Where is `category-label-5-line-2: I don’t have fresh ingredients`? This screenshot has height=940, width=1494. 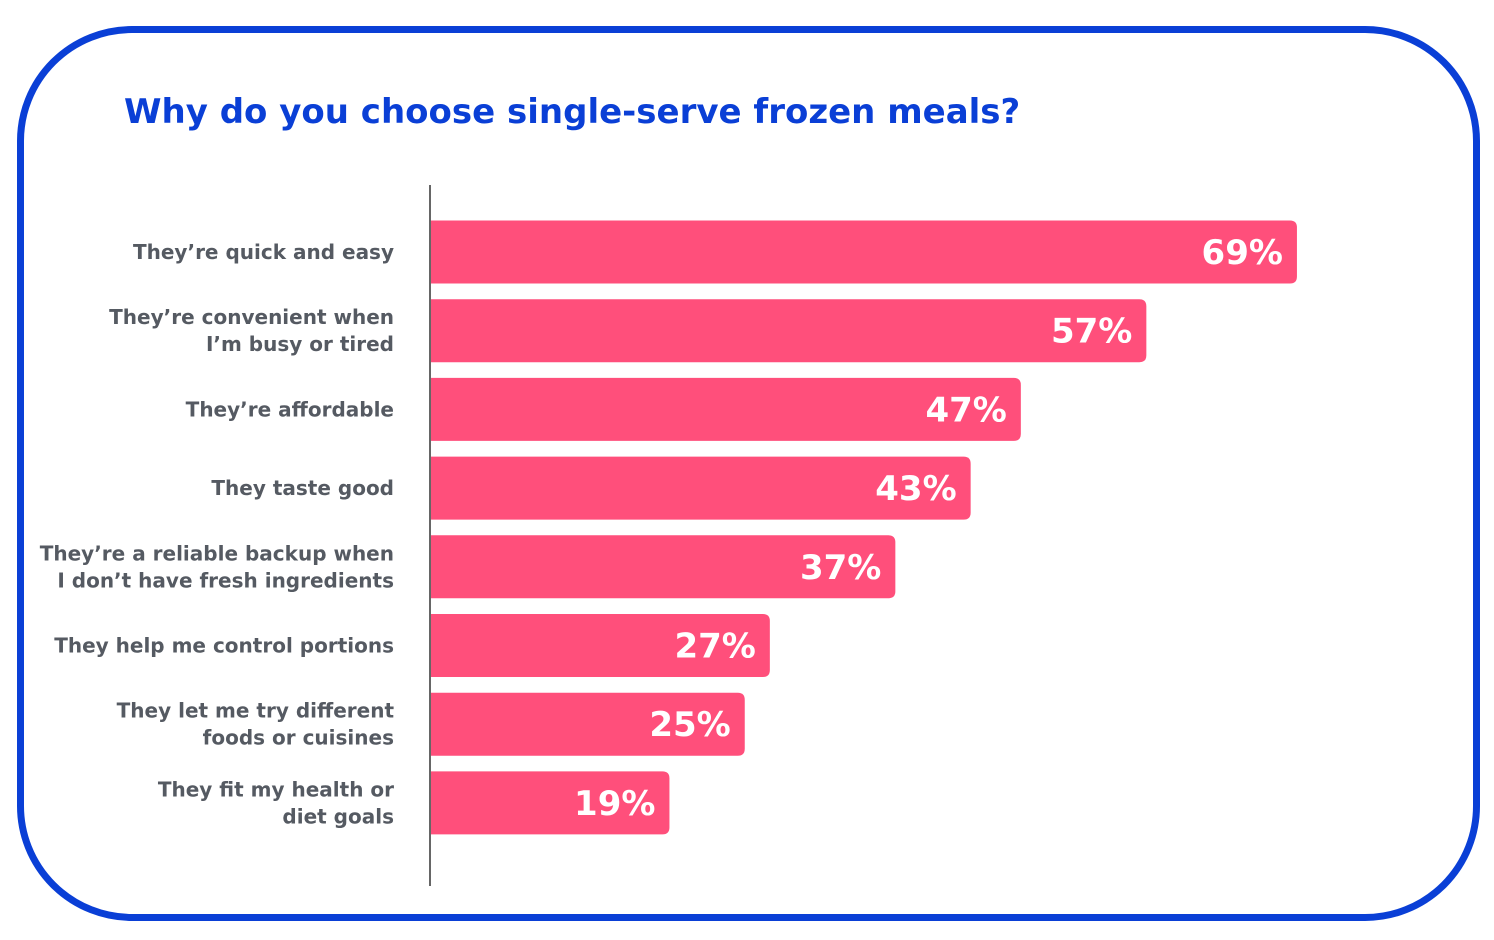 category-label-5-line-2: I don’t have fresh ingredients is located at coordinates (225, 580).